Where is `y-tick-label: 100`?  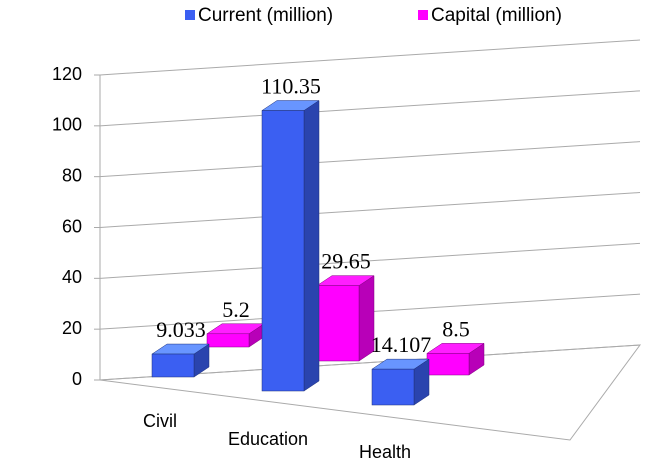 y-tick-label: 100 is located at coordinates (67, 125).